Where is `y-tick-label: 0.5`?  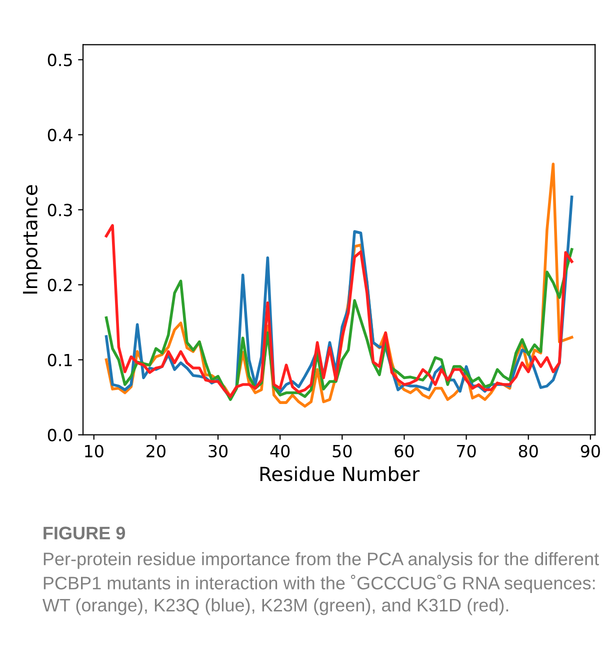
y-tick-label: 0.5 is located at coordinates (60, 60).